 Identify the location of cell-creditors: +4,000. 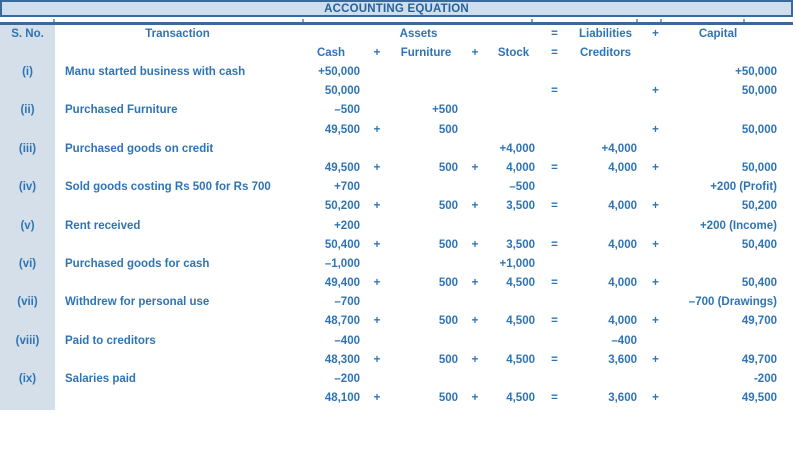
(619, 148).